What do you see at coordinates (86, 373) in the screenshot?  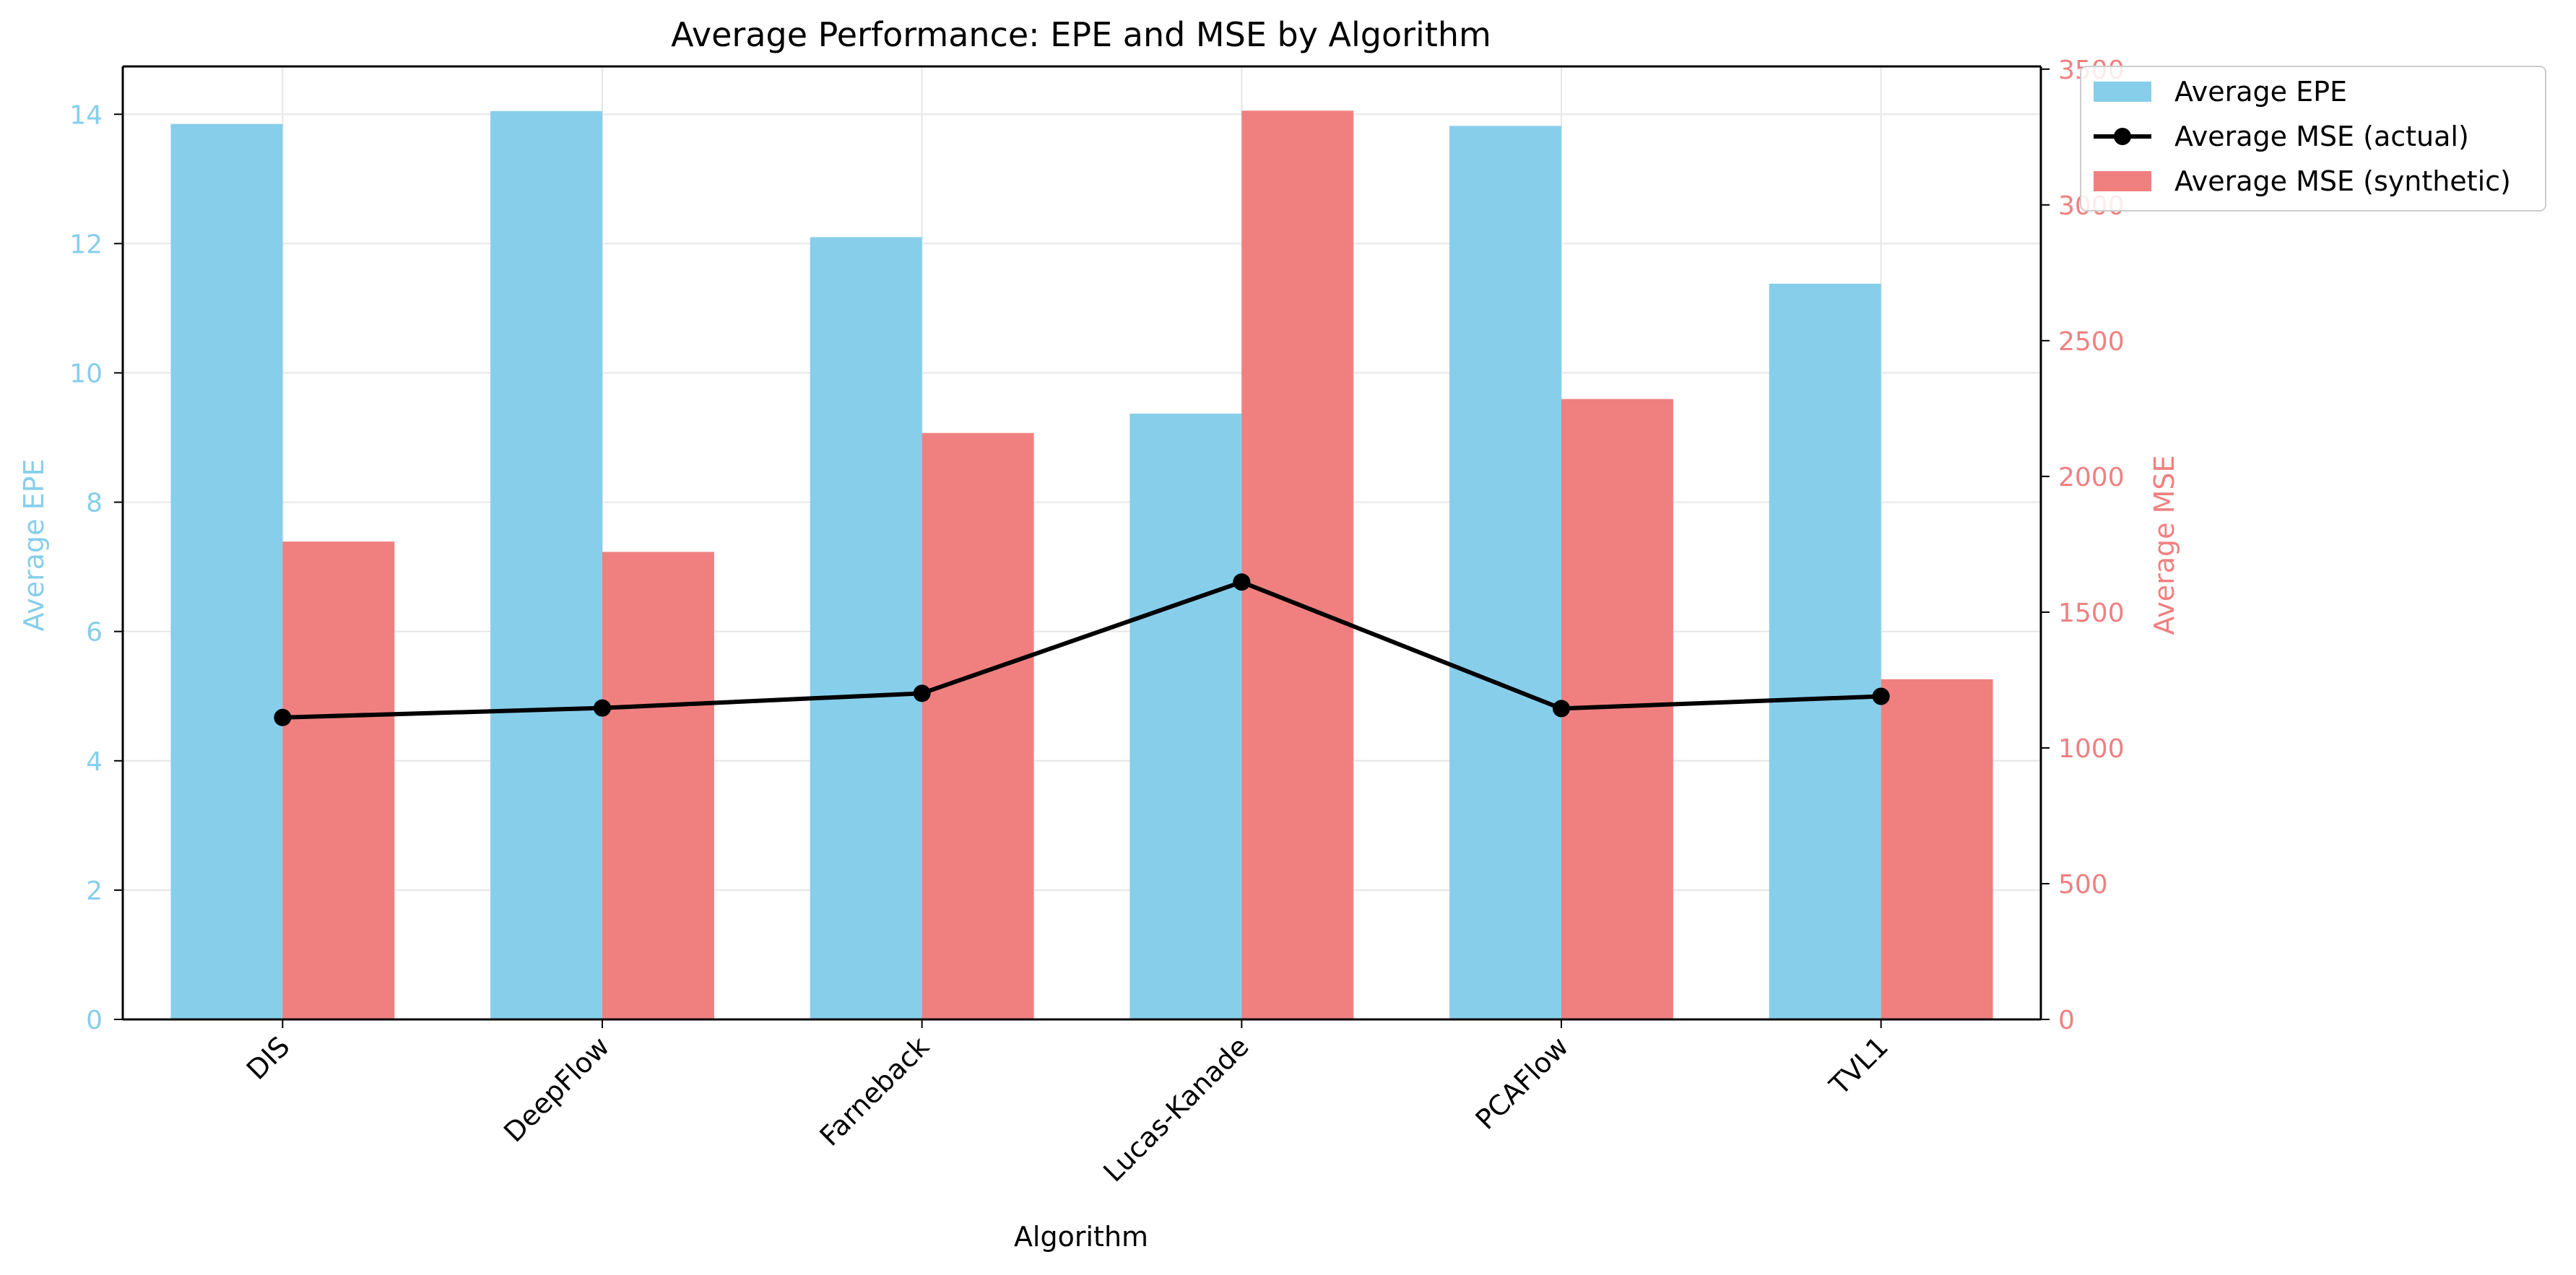 I see `y-tick-label-left: 10` at bounding box center [86, 373].